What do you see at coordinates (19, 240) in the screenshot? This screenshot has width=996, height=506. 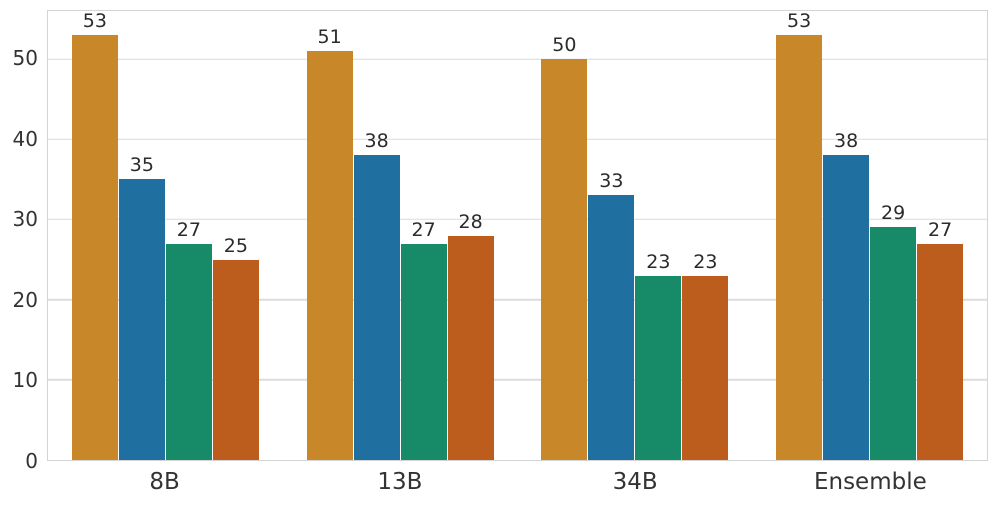 I see `y-axis-tick-labels: 0 10 20 30 40 50` at bounding box center [19, 240].